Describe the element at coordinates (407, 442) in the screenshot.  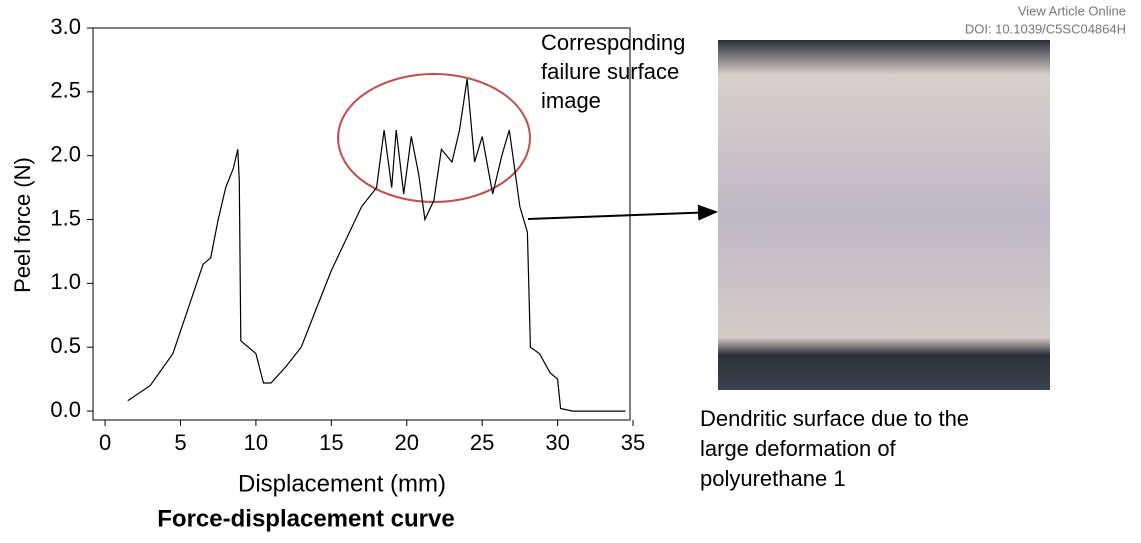
I see `x-tick-label: 20` at that location.